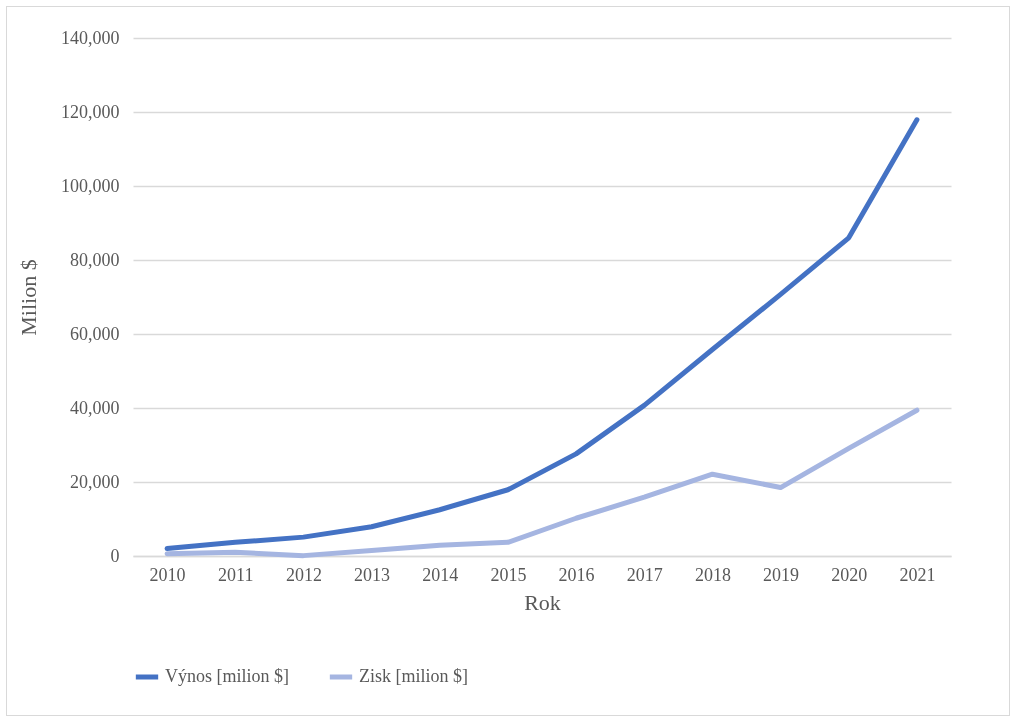 Image resolution: width=1018 pixels, height=720 pixels. I want to click on legend-label: Výnos [milion $], so click(227, 676).